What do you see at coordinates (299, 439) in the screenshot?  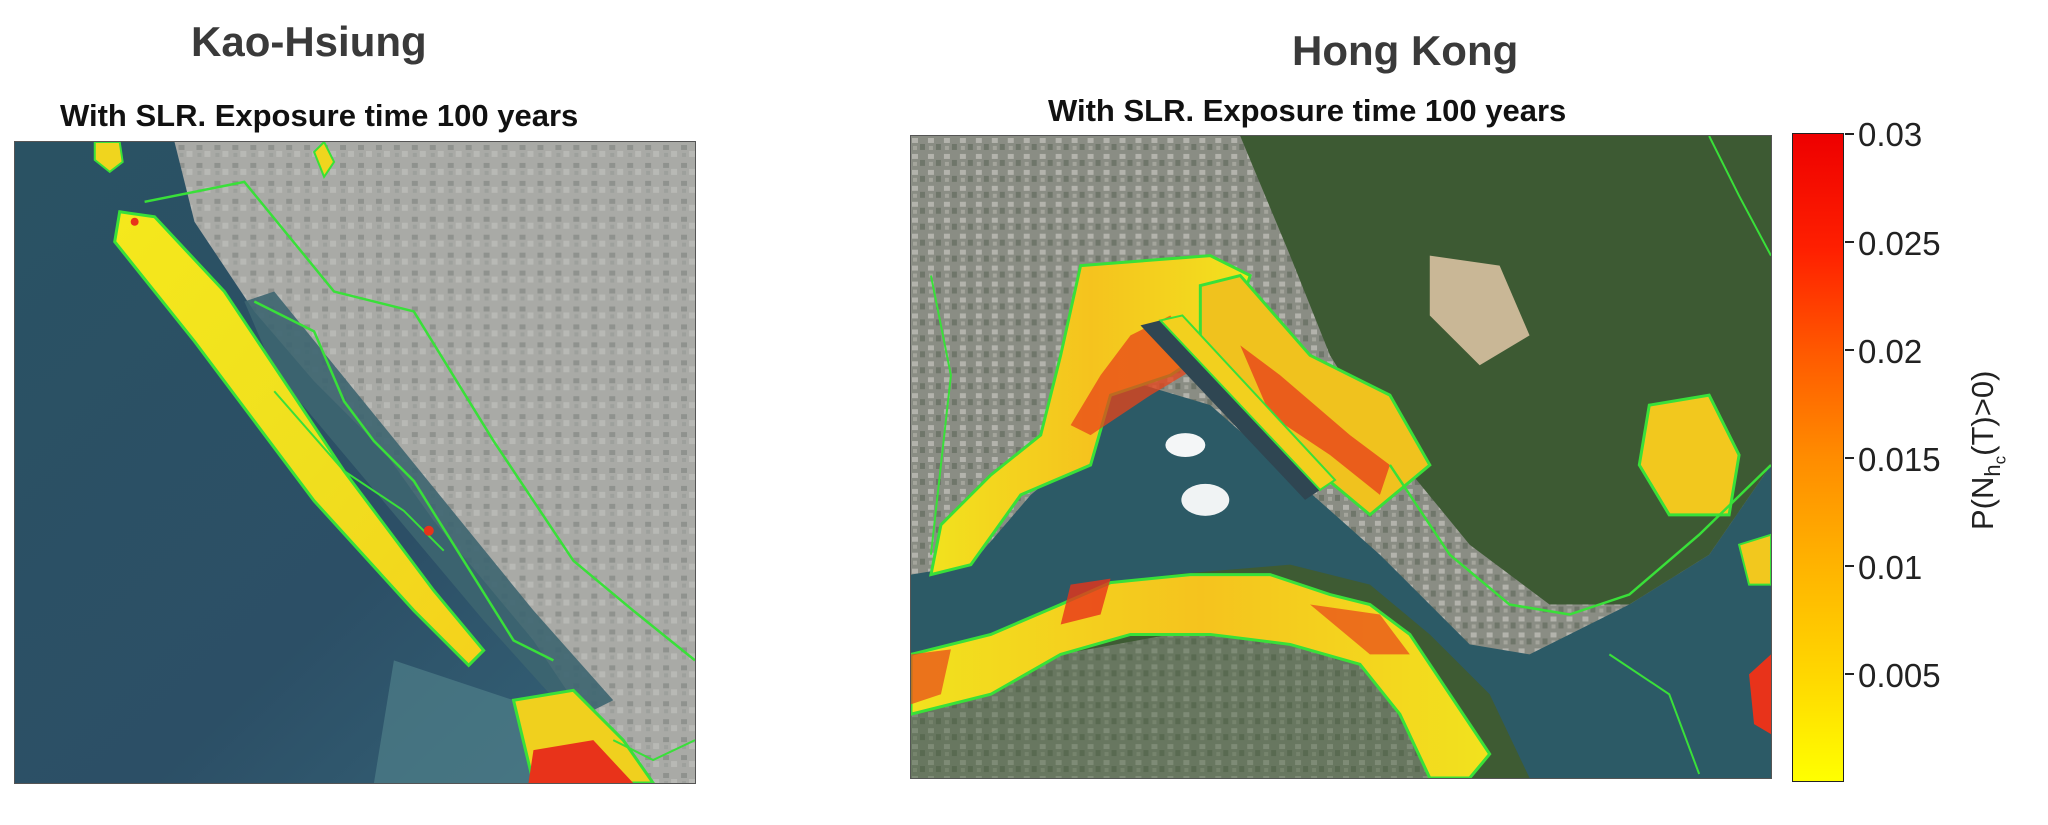 I see `kaohsiung-hazard-zone` at bounding box center [299, 439].